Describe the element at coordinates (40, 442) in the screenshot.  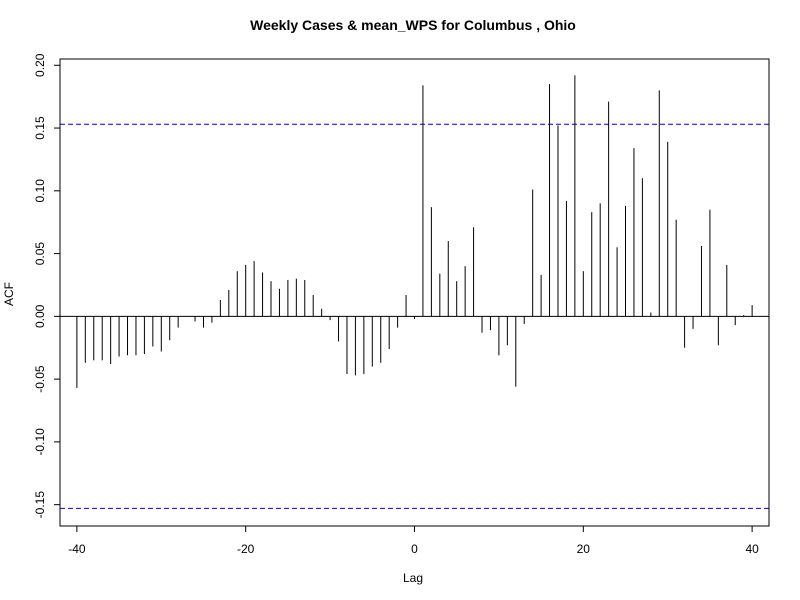
I see `y-tick-label: -0.10` at that location.